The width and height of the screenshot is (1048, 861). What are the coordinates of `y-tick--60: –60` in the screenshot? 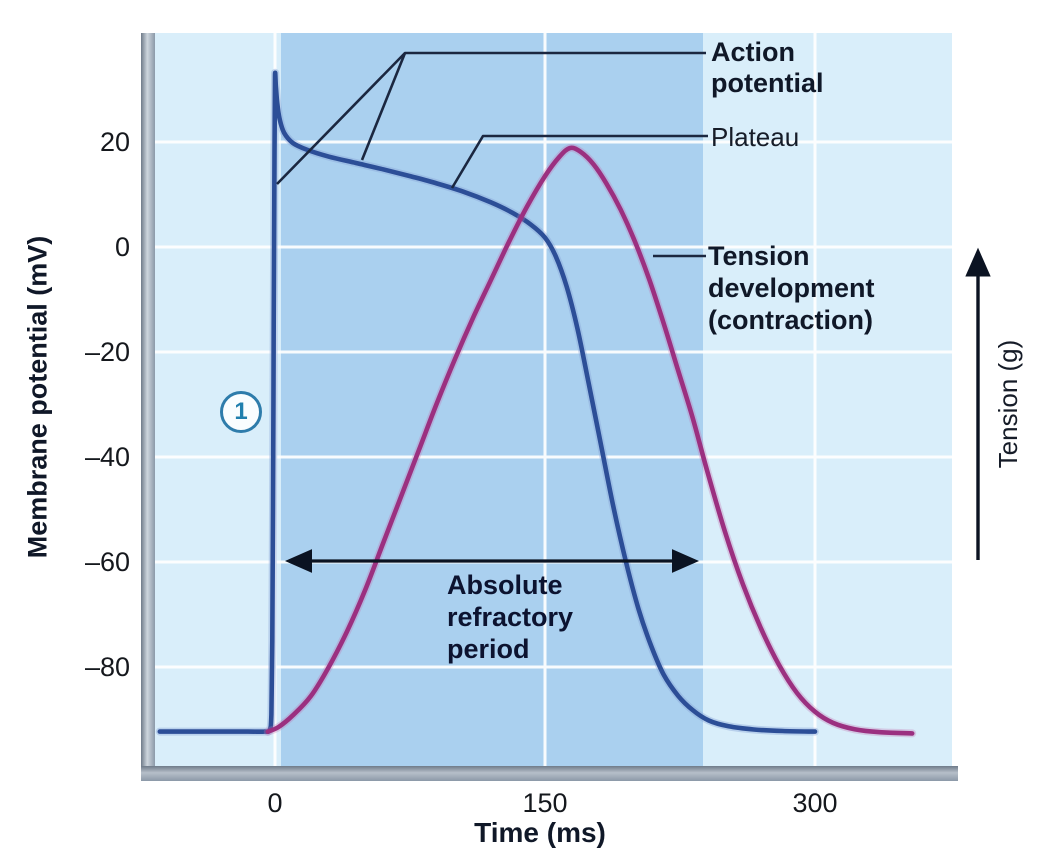 It's located at (107, 562).